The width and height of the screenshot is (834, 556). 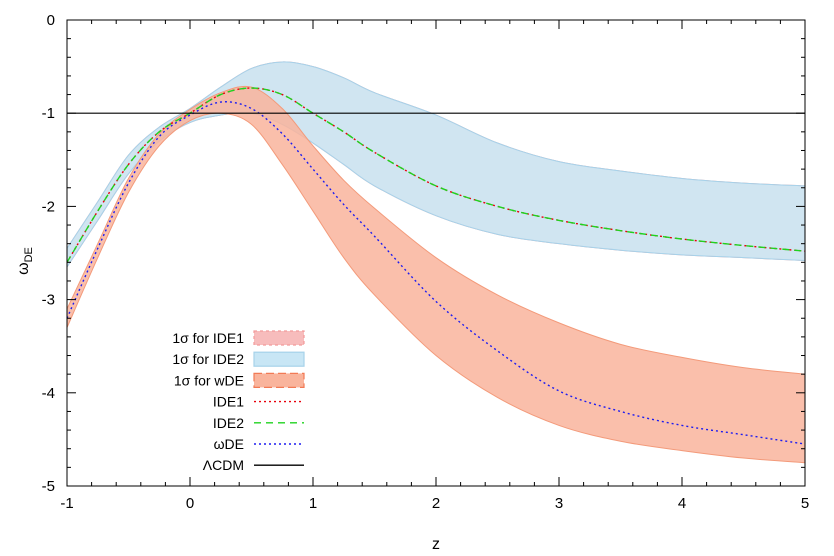 I want to click on x-tick-label: 4, so click(x=682, y=503).